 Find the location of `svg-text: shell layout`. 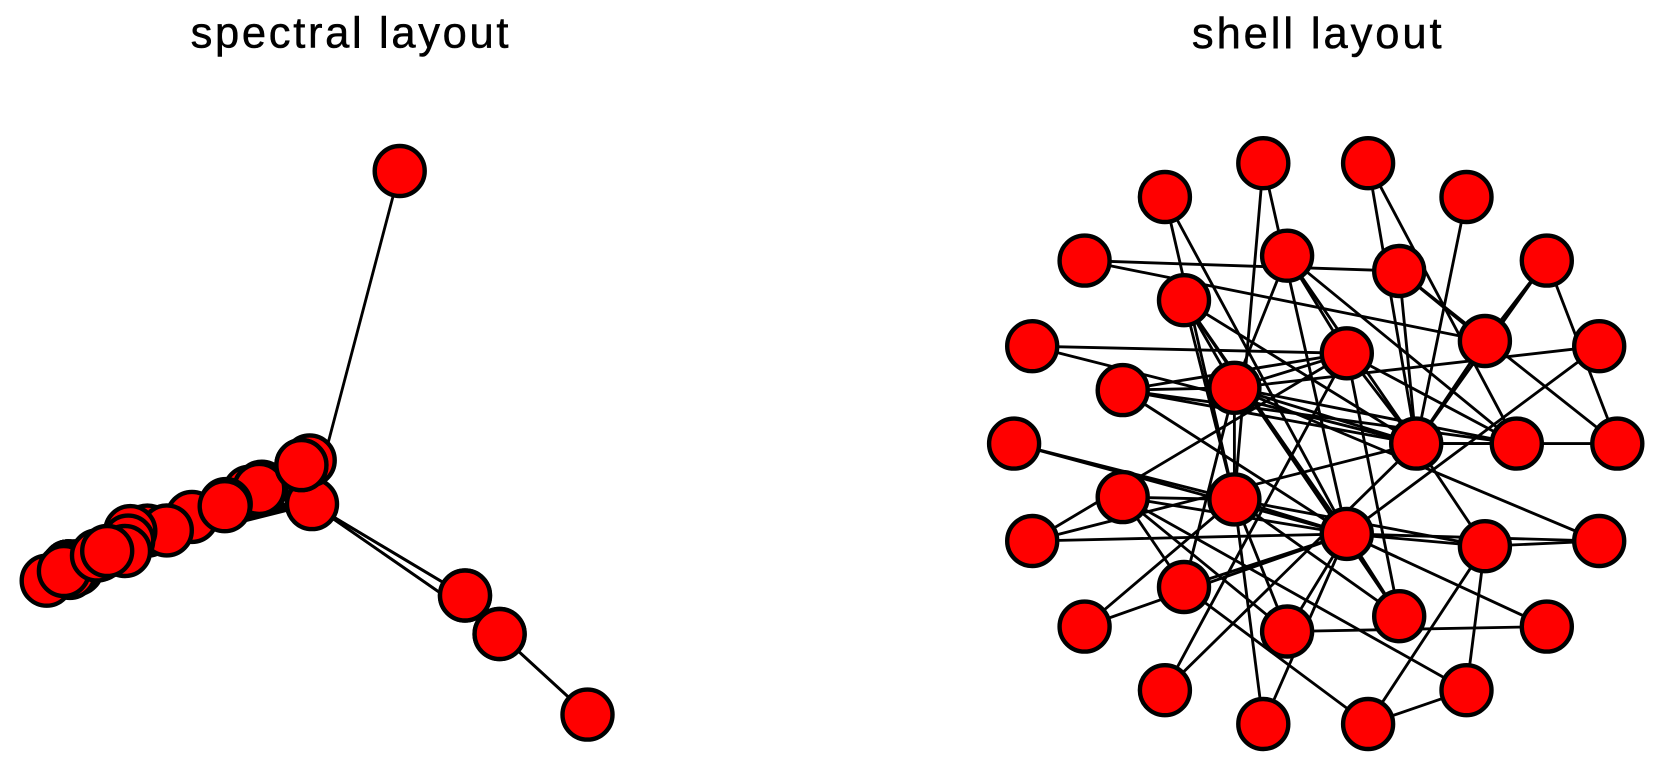

svg-text: shell layout is located at coordinates (1318, 34).